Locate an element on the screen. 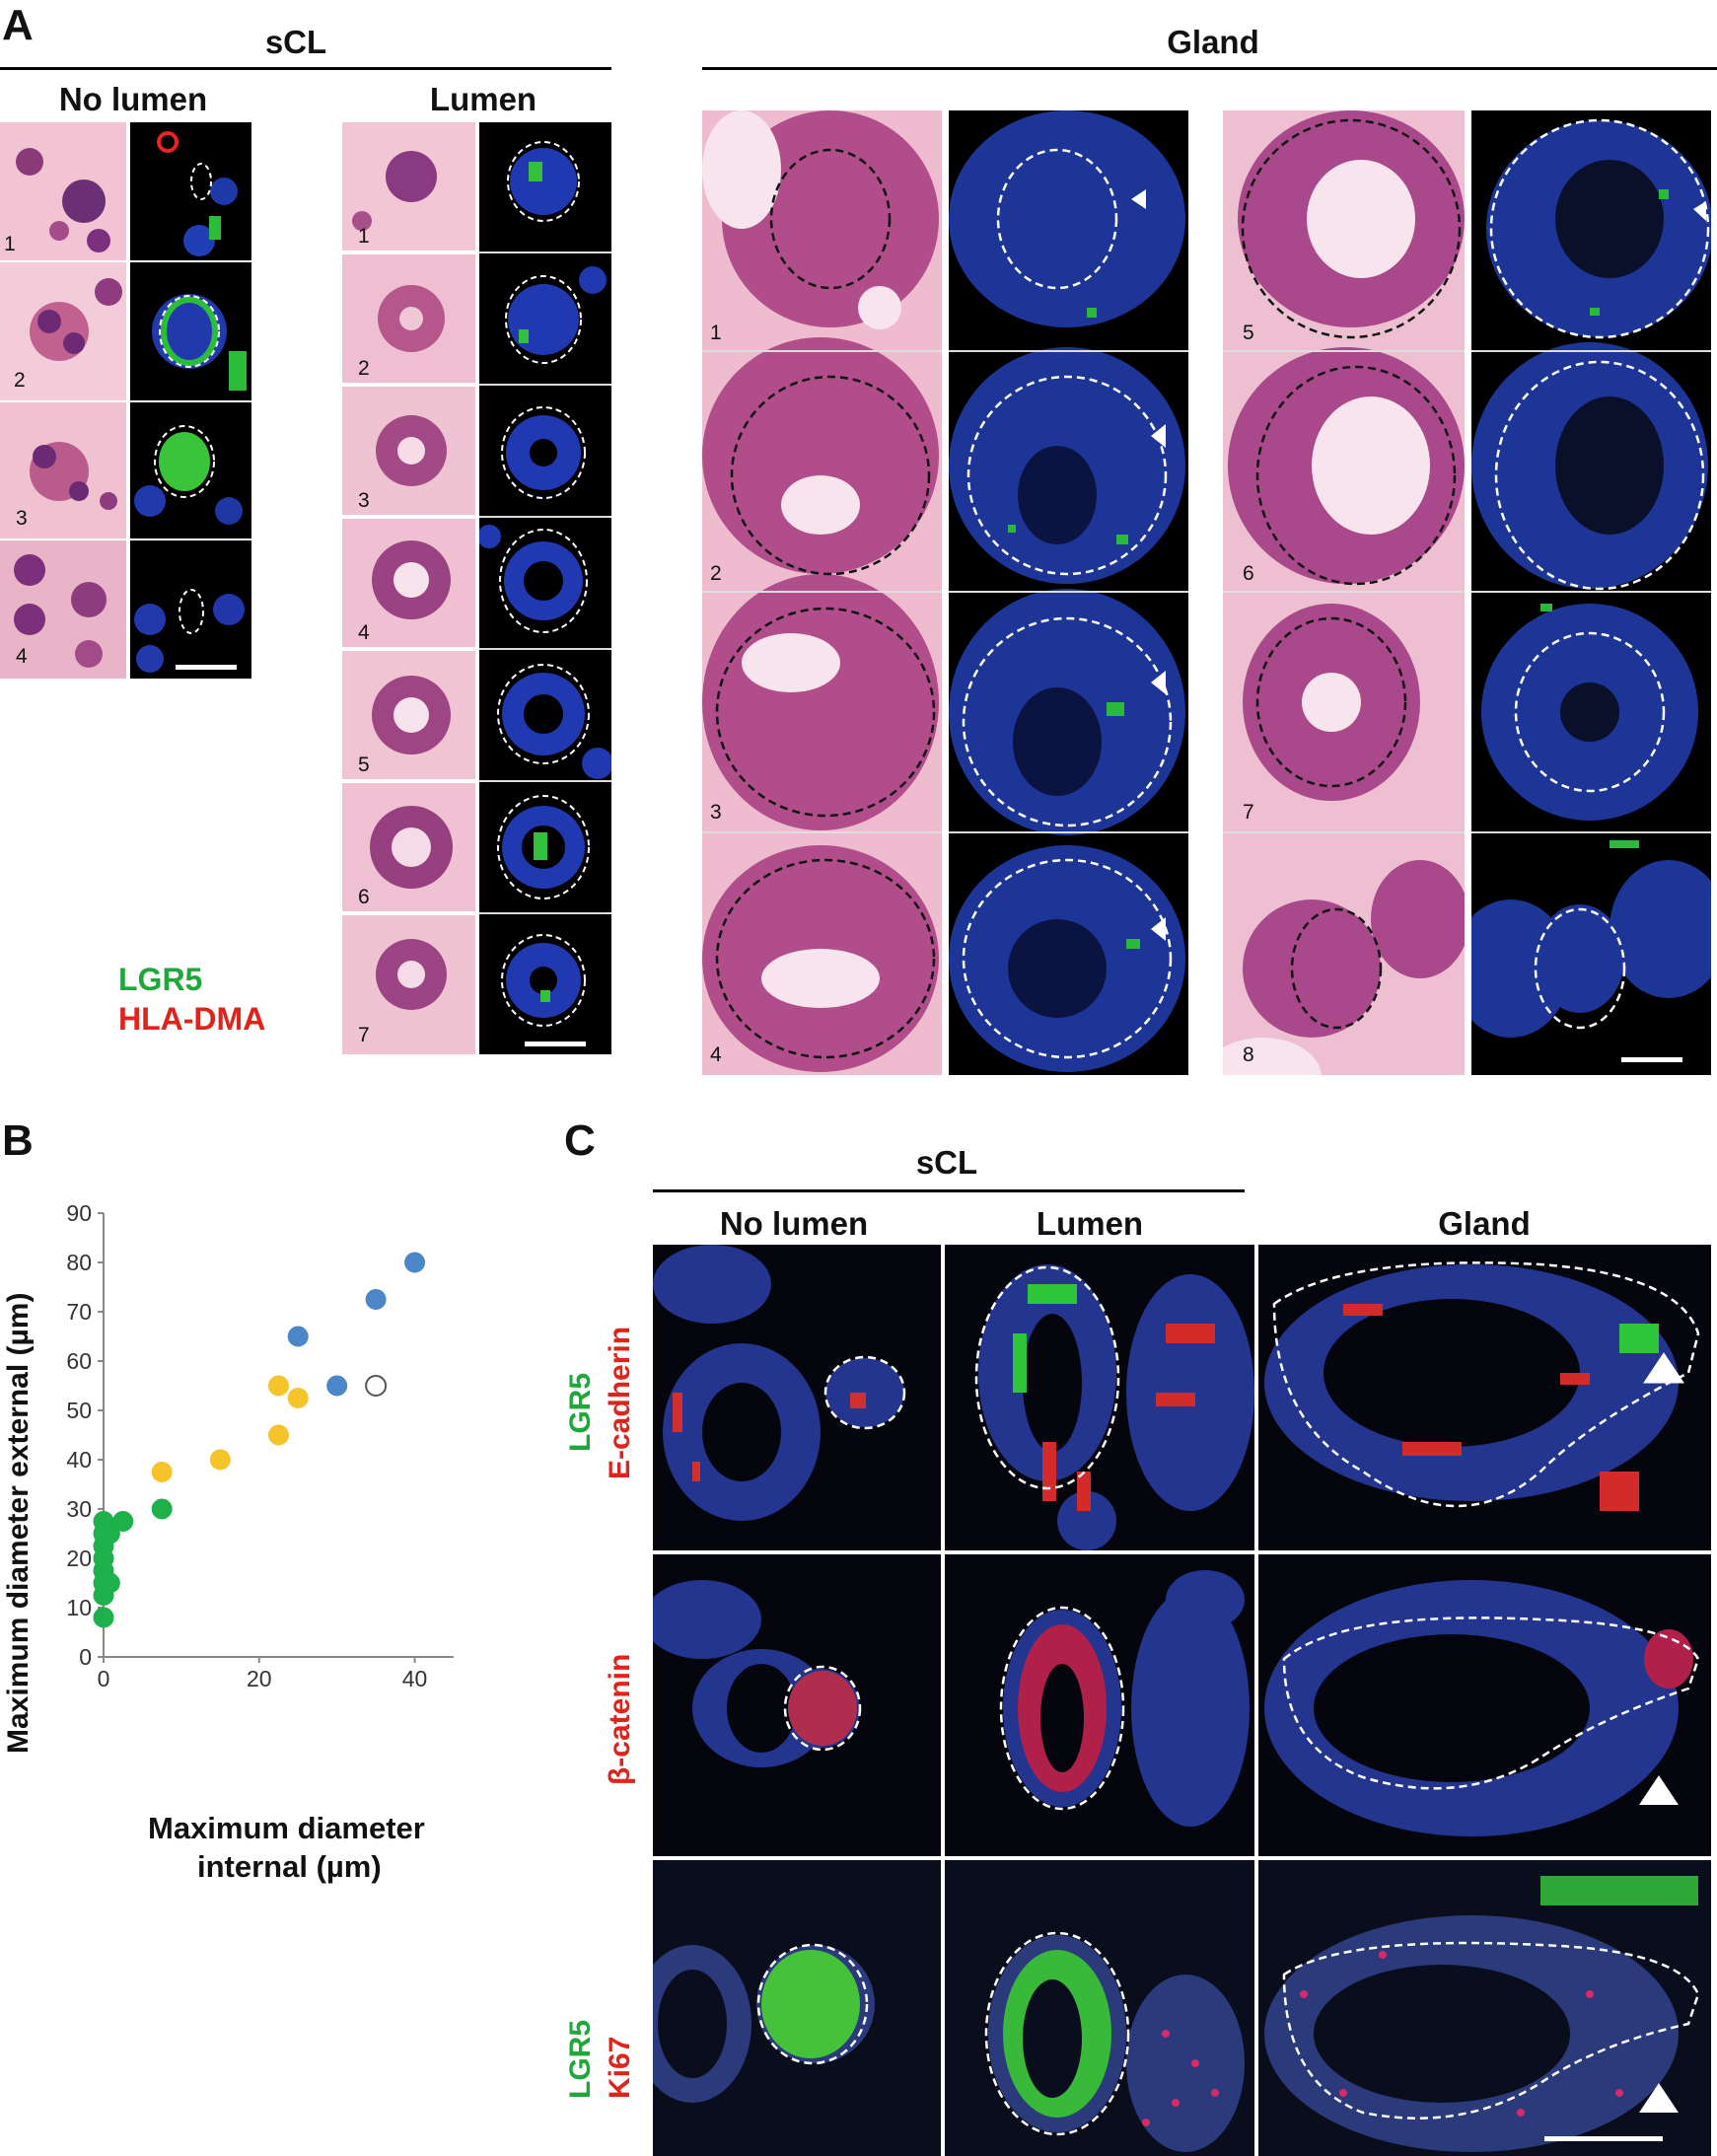 The image size is (1717, 2156). x-tick-label: 40 is located at coordinates (415, 1676).